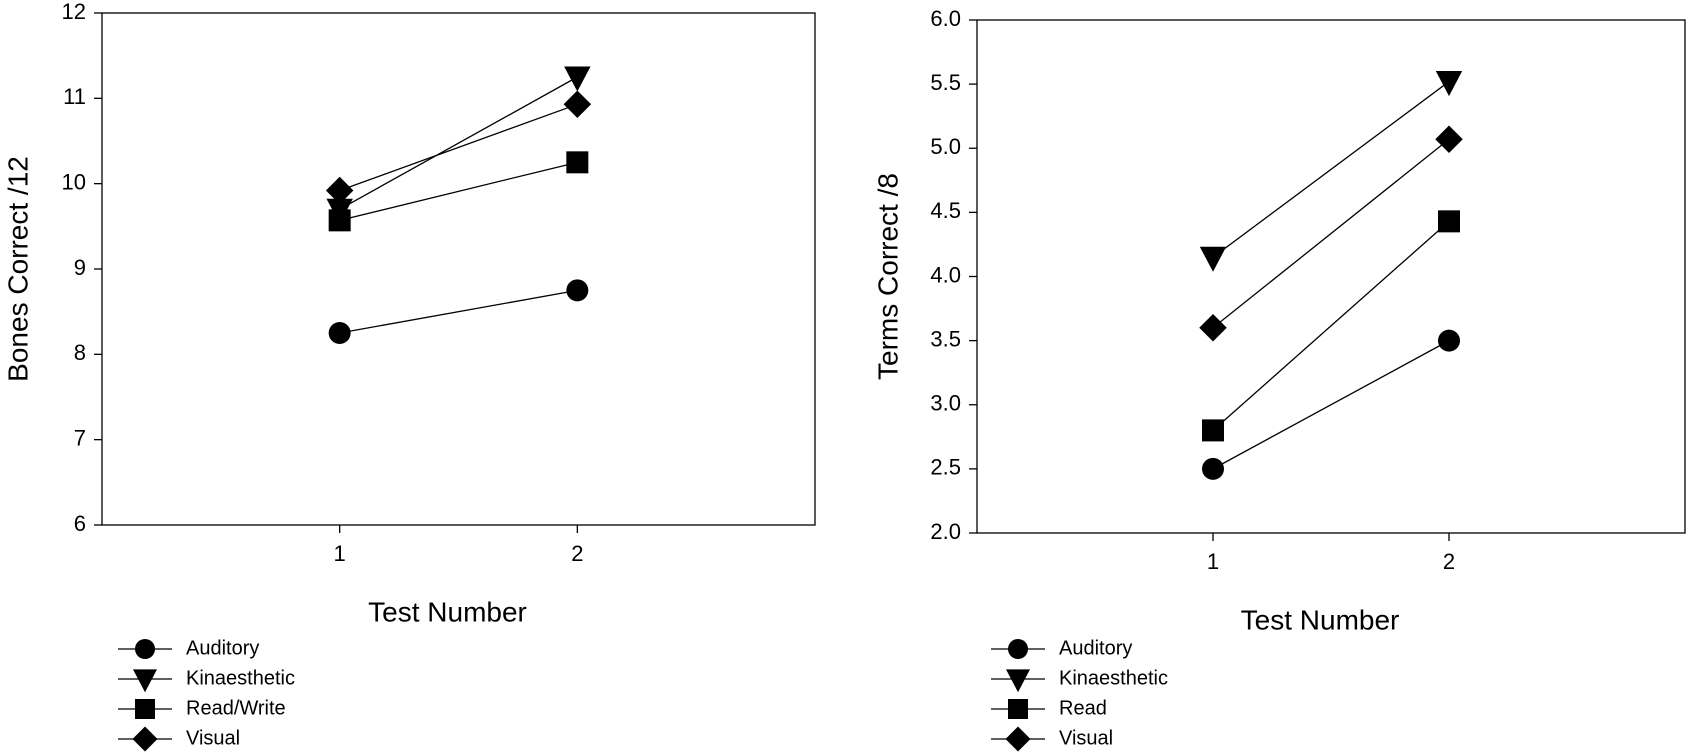  What do you see at coordinates (945, 338) in the screenshot?
I see `y-tick-label: 3.5` at bounding box center [945, 338].